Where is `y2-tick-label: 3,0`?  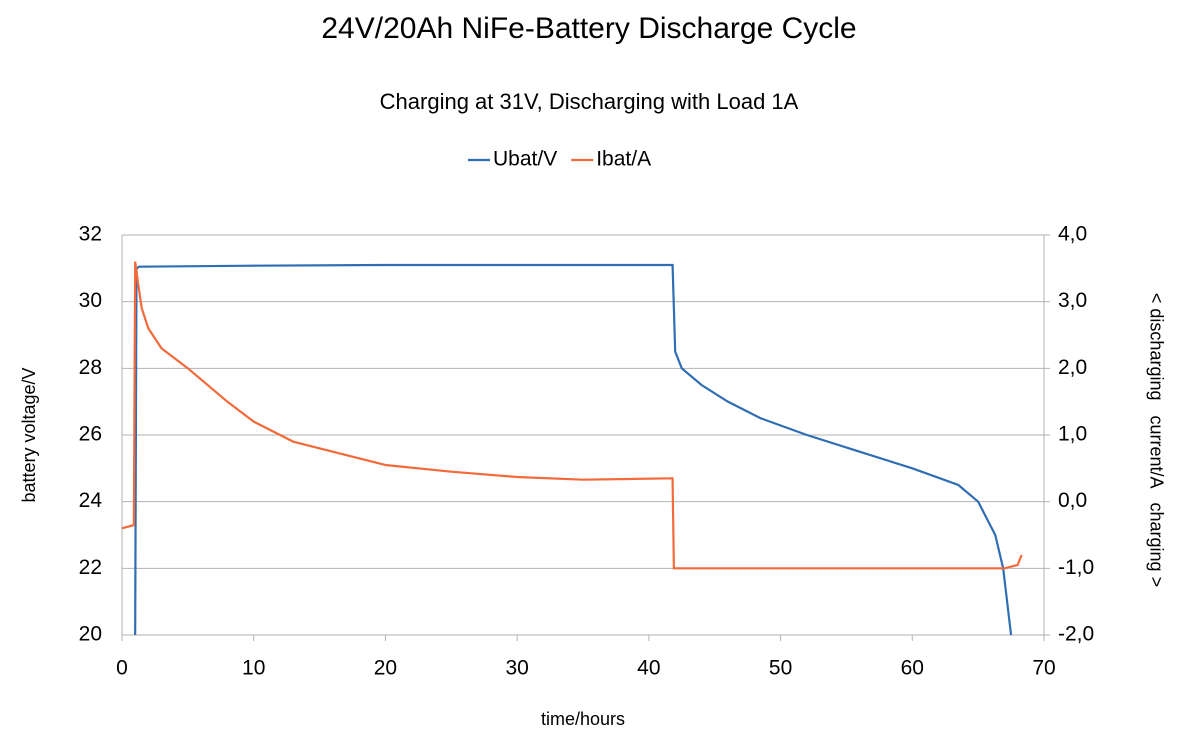
y2-tick-label: 3,0 is located at coordinates (1072, 300).